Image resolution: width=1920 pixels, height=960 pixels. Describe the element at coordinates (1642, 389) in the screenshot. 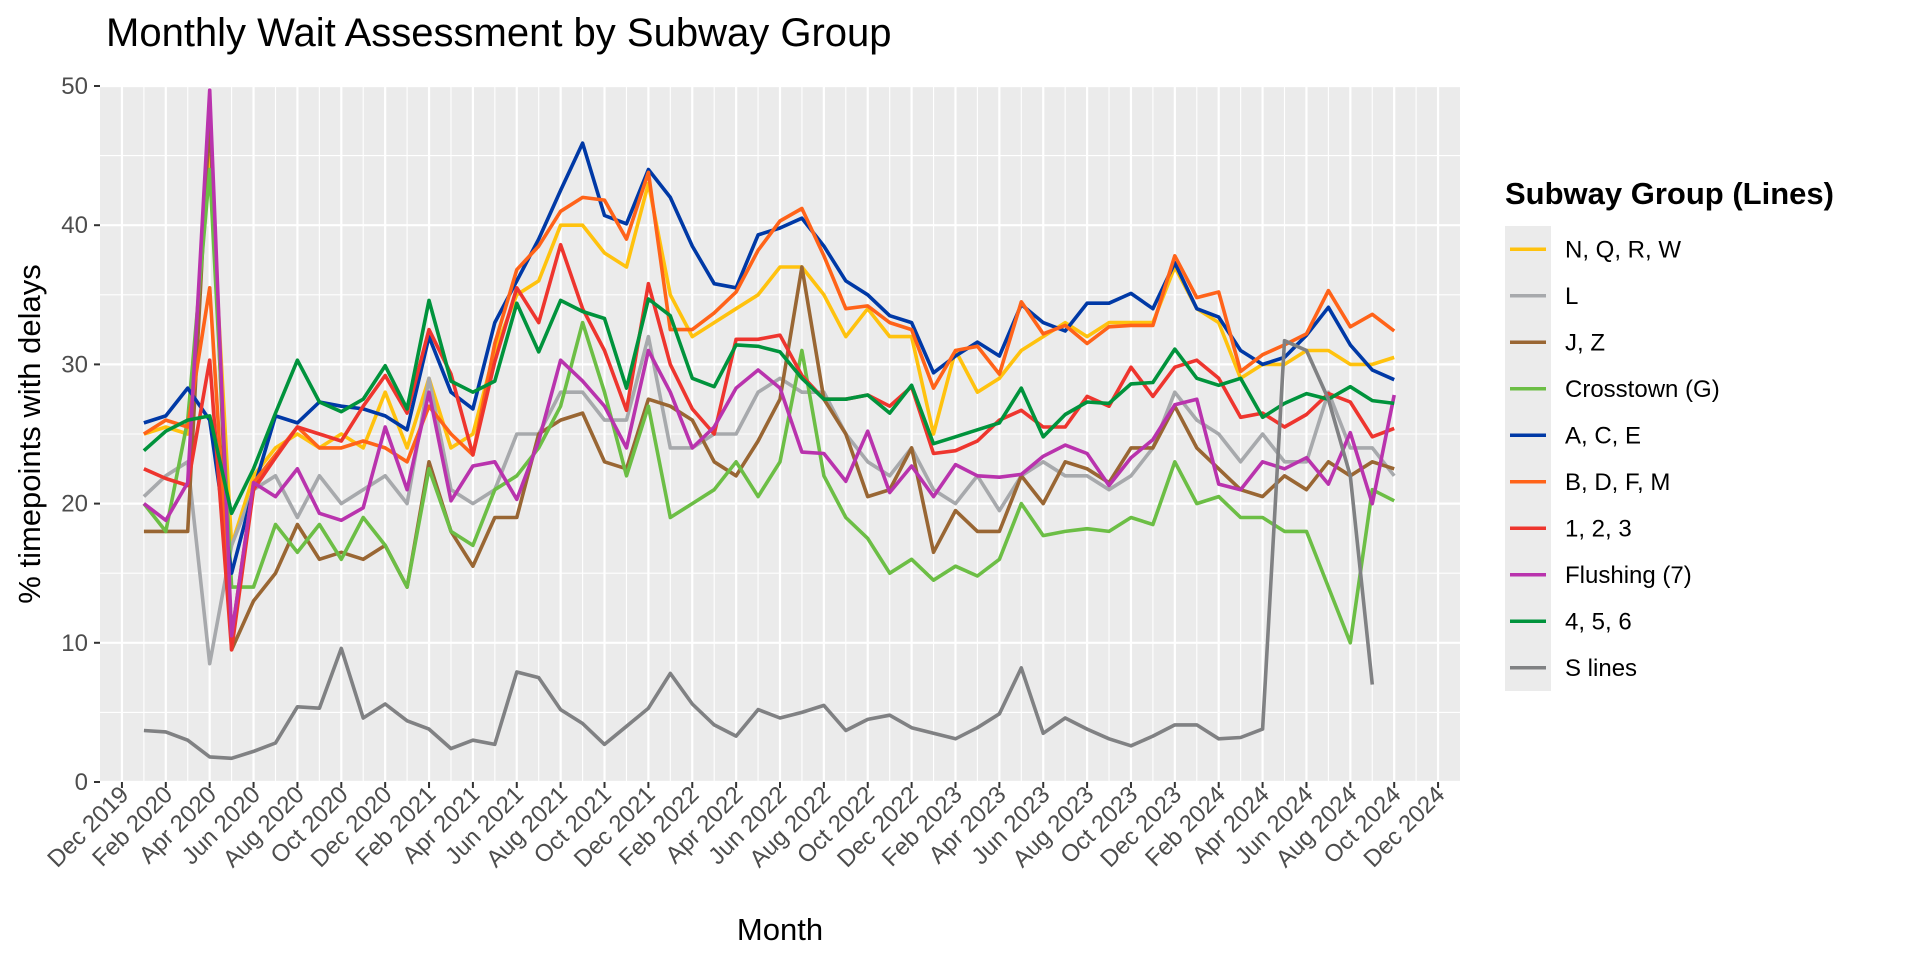

I see `legend-label: Crosstown (G)` at that location.